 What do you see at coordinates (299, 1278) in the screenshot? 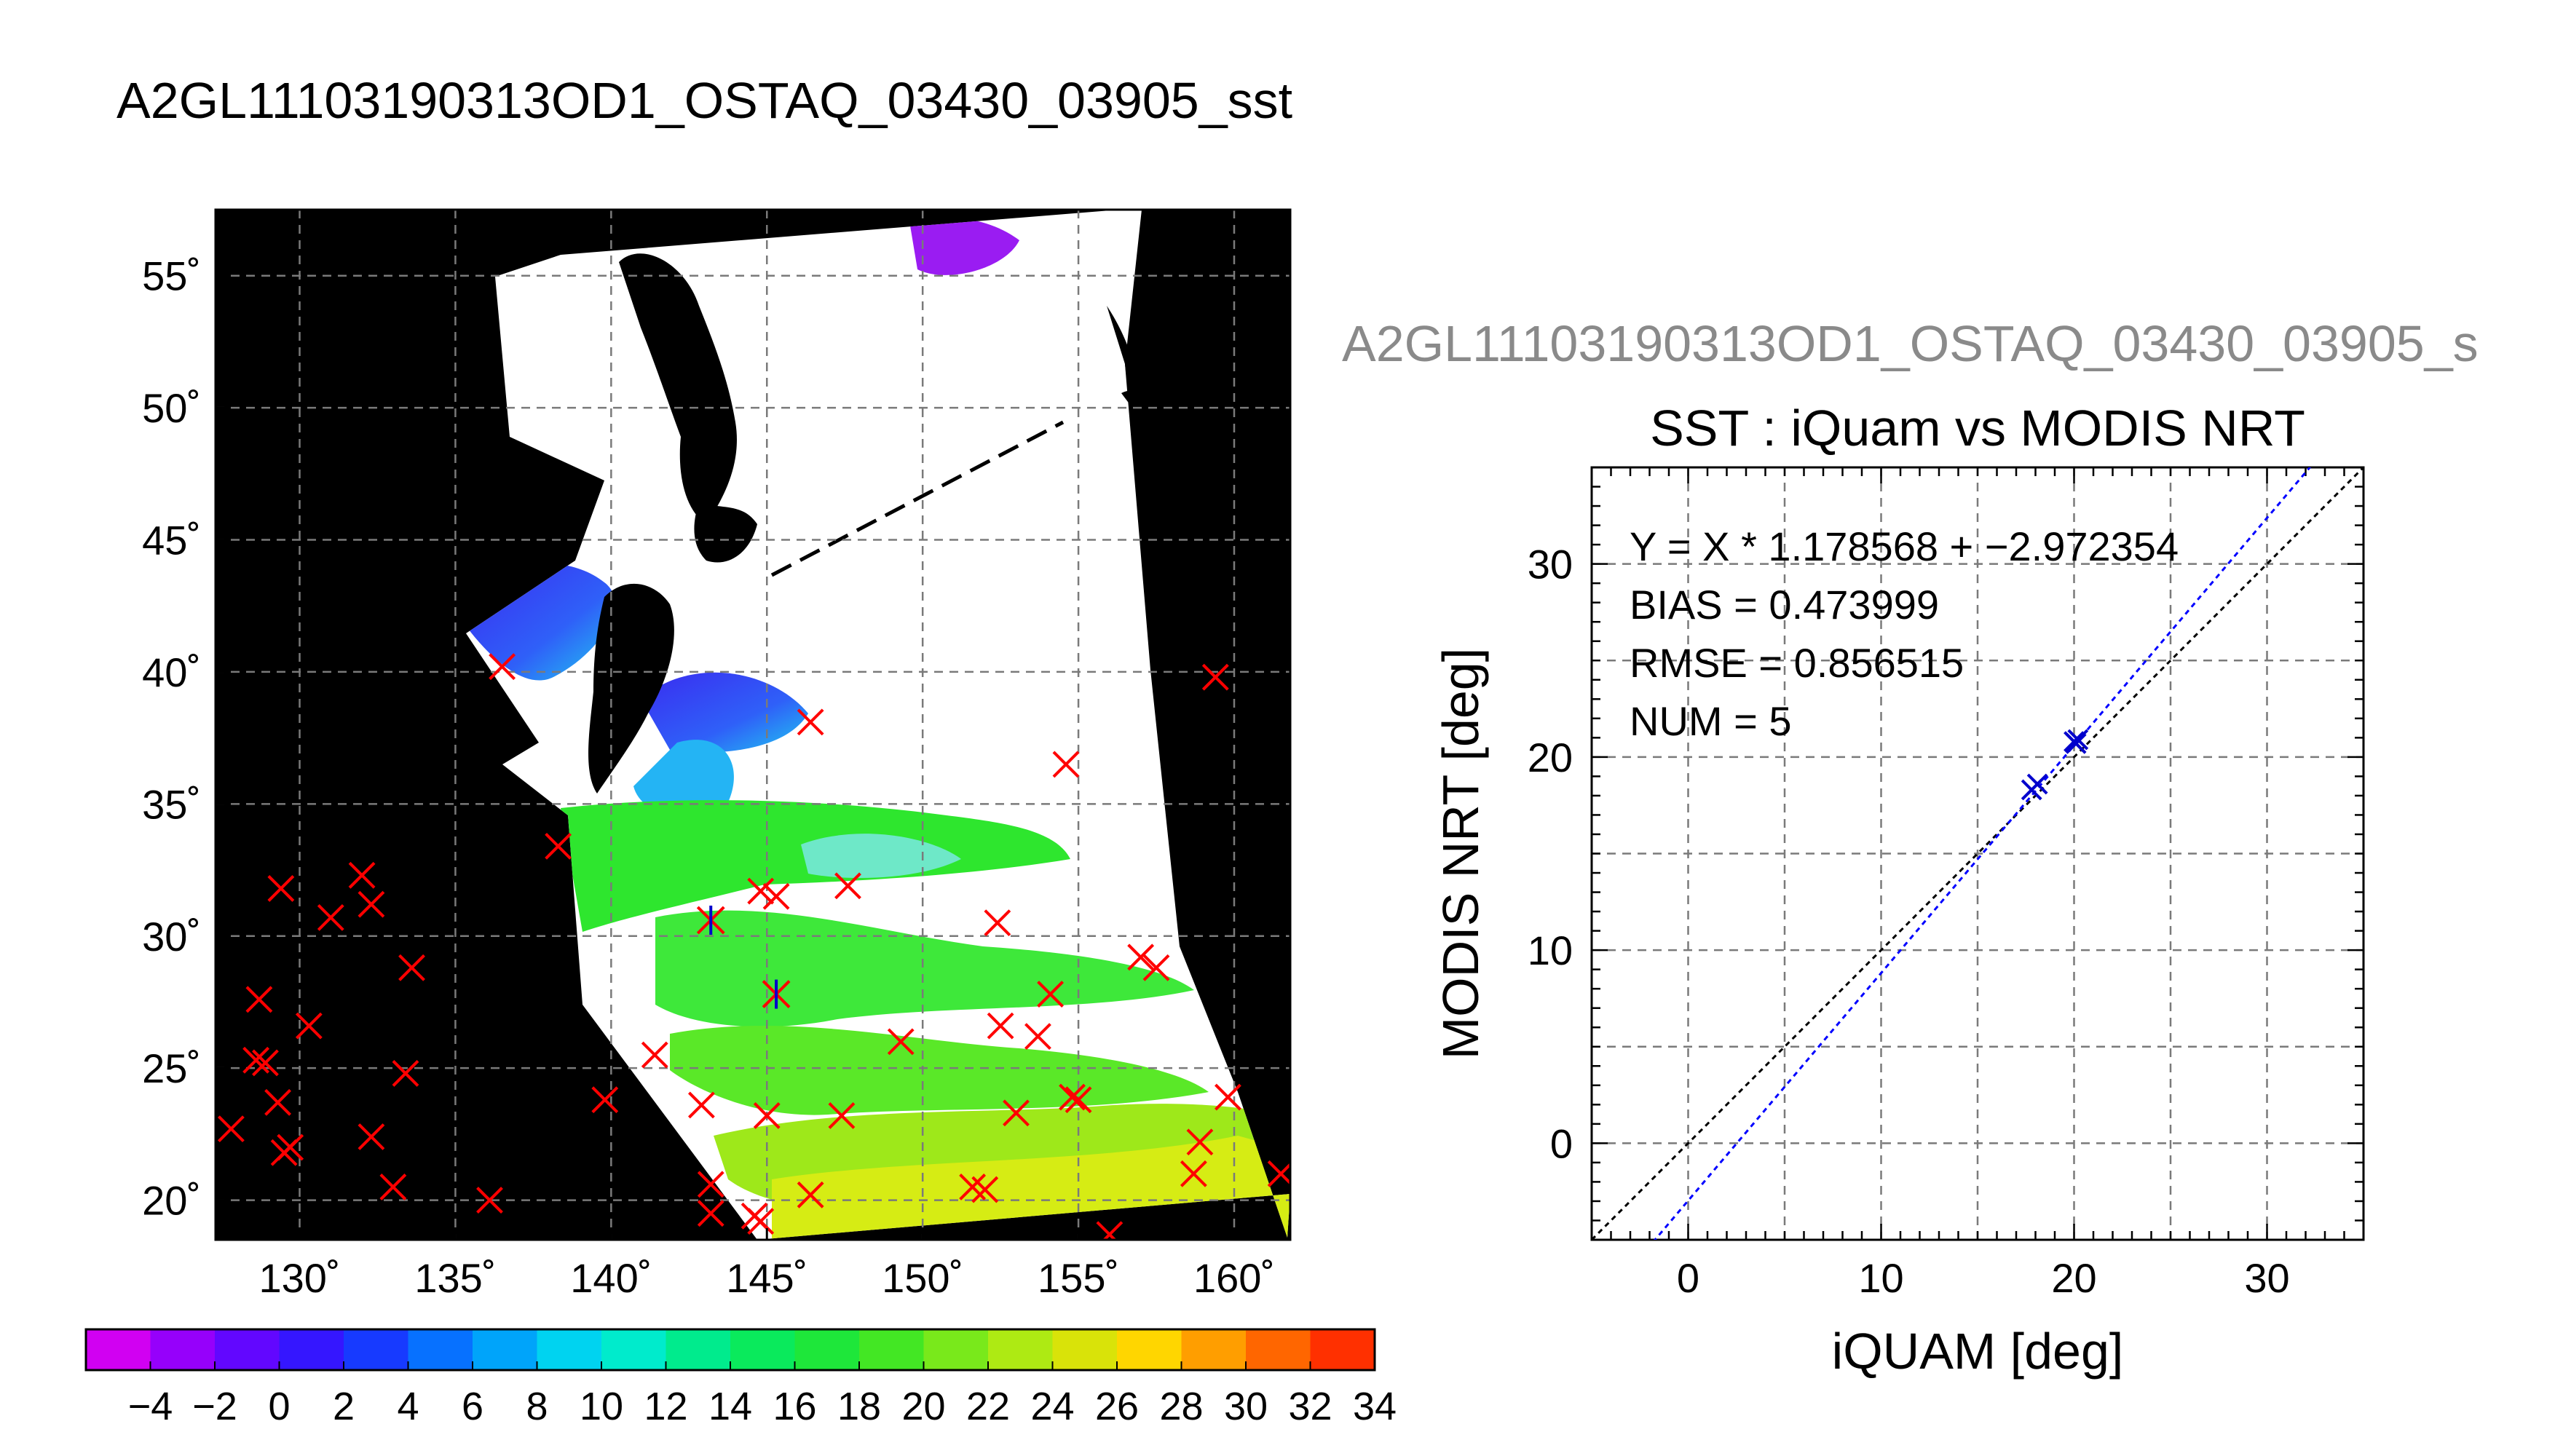
I see `x-tick-label: 130˚` at bounding box center [299, 1278].